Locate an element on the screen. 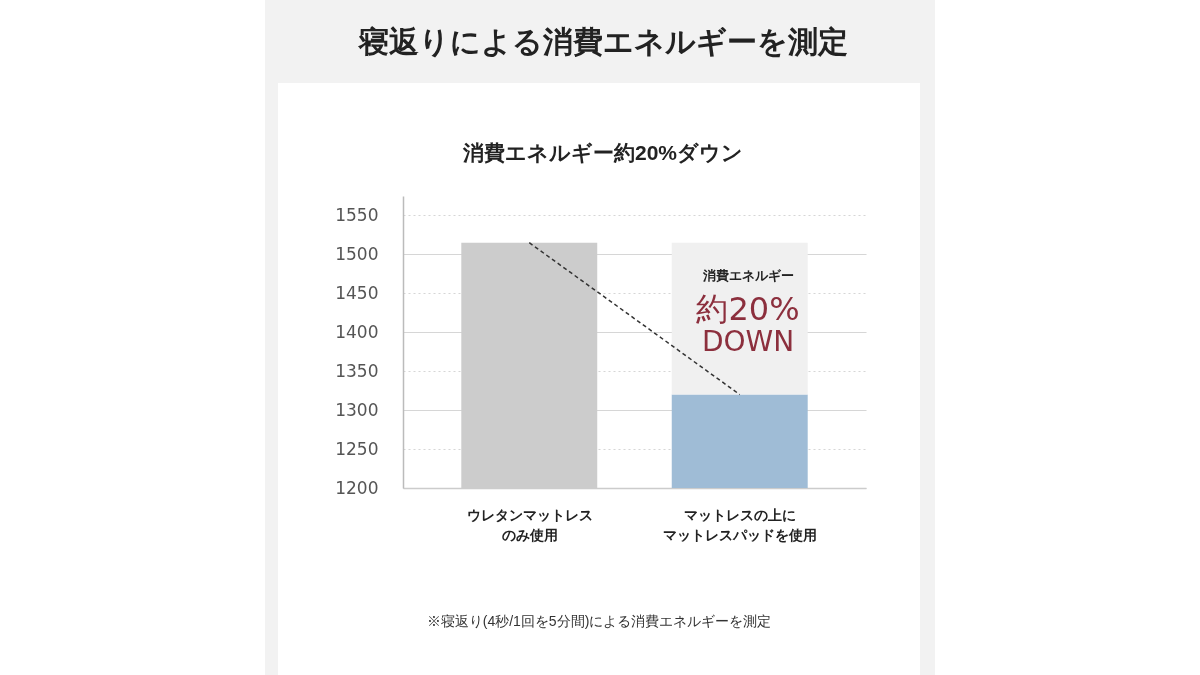  y-tick-label: 1350 is located at coordinates (357, 370).